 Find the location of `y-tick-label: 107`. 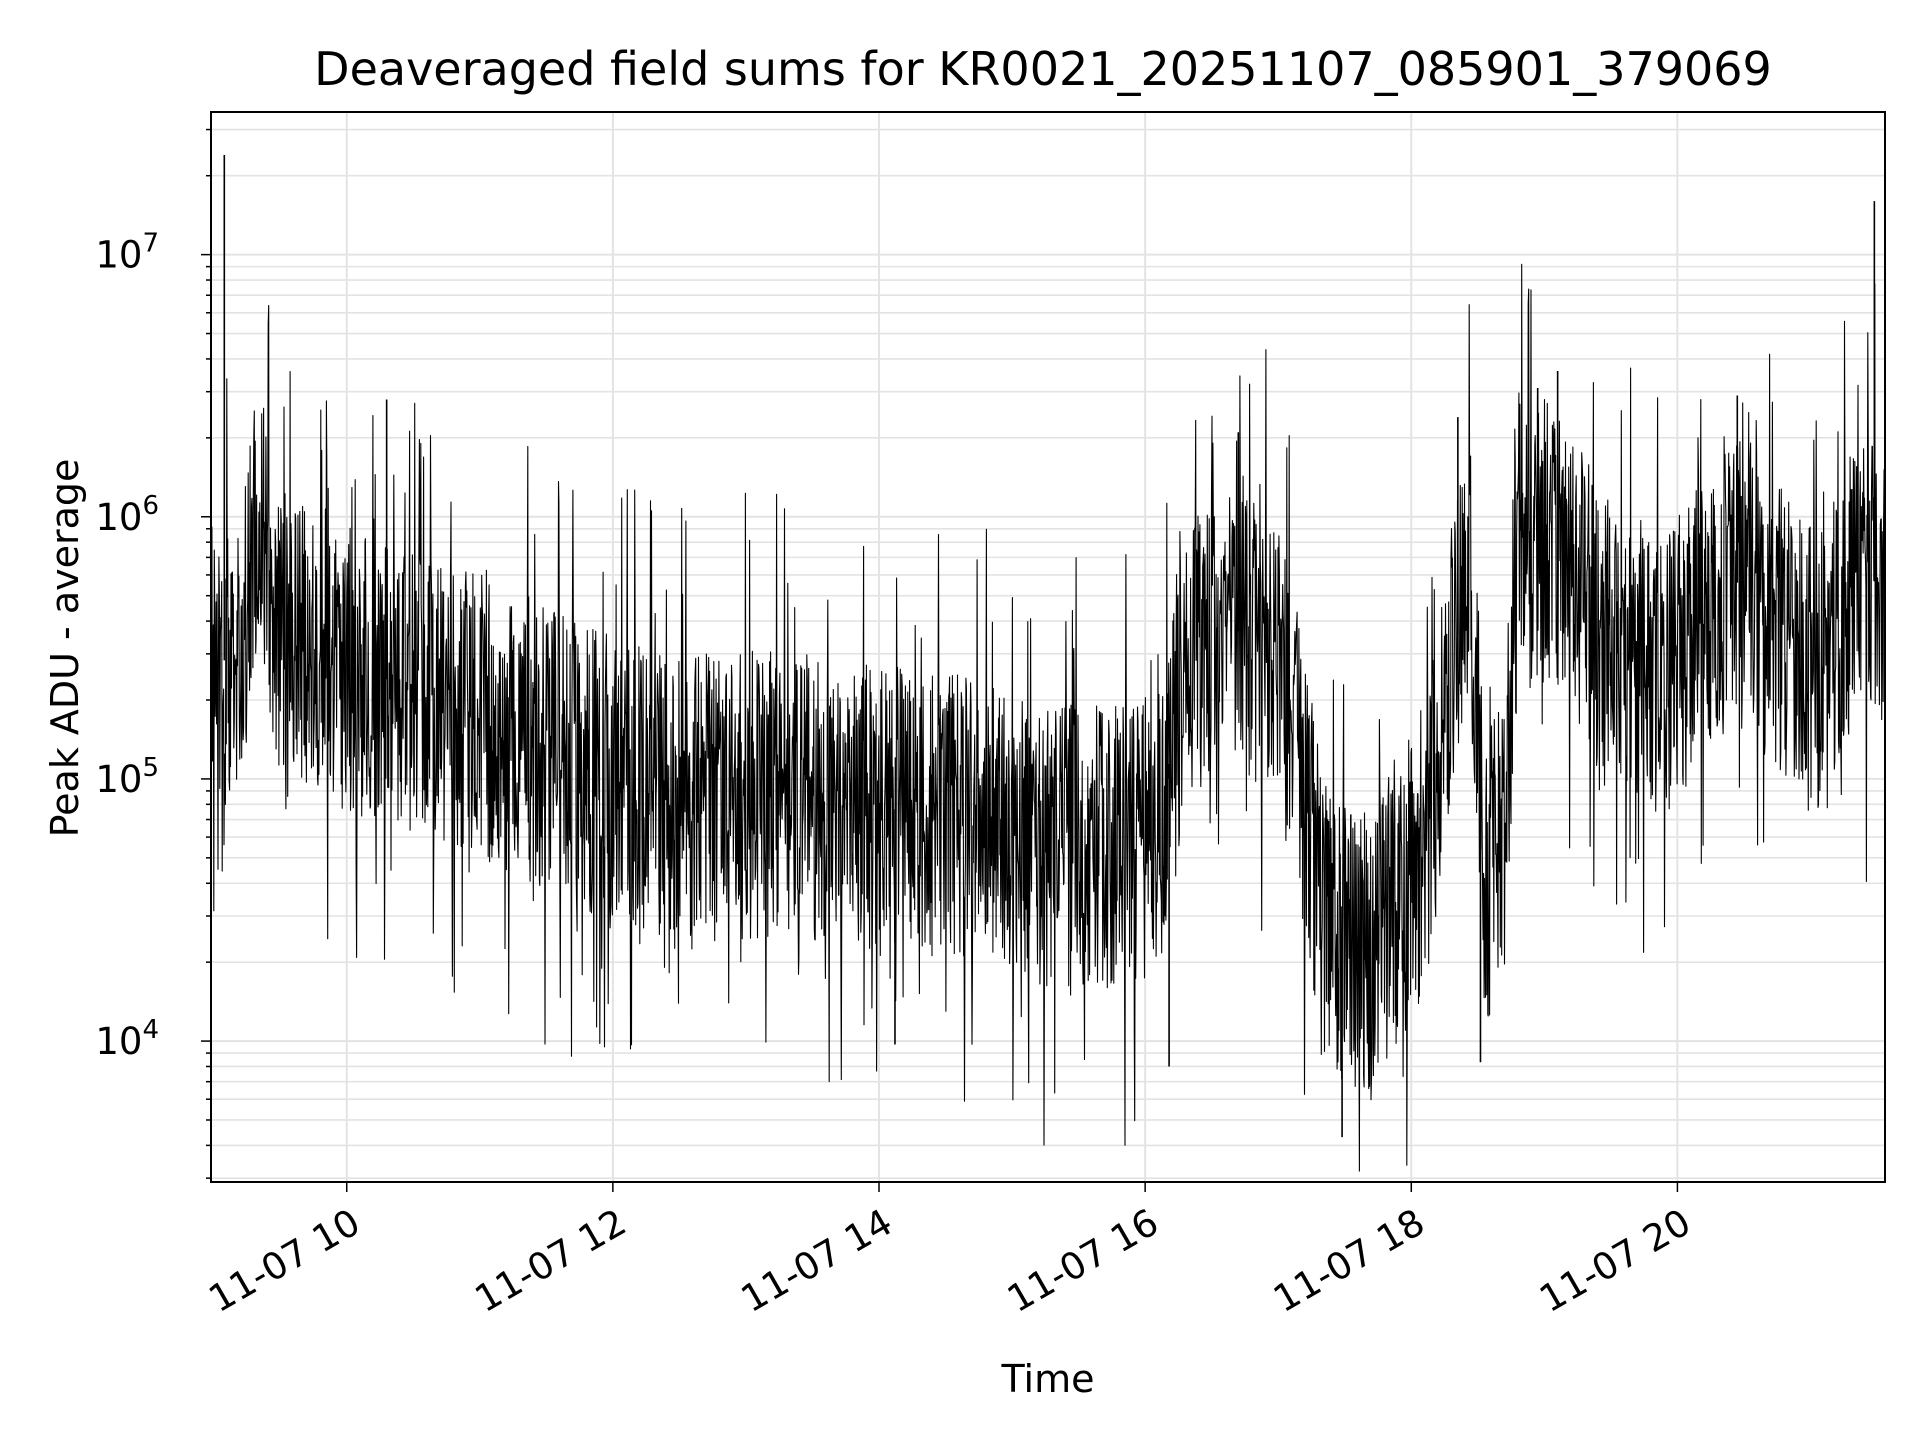

y-tick-label: 107 is located at coordinates (127, 253).